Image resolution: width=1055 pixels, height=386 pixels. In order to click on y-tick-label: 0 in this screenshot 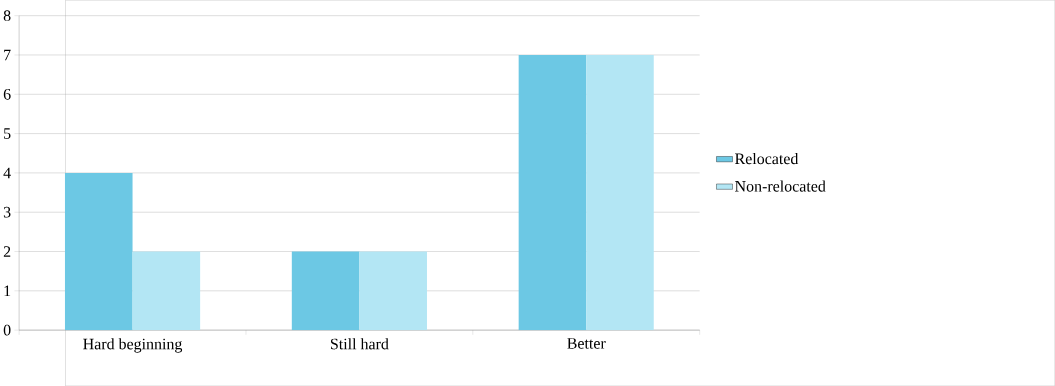, I will do `click(7, 330)`.